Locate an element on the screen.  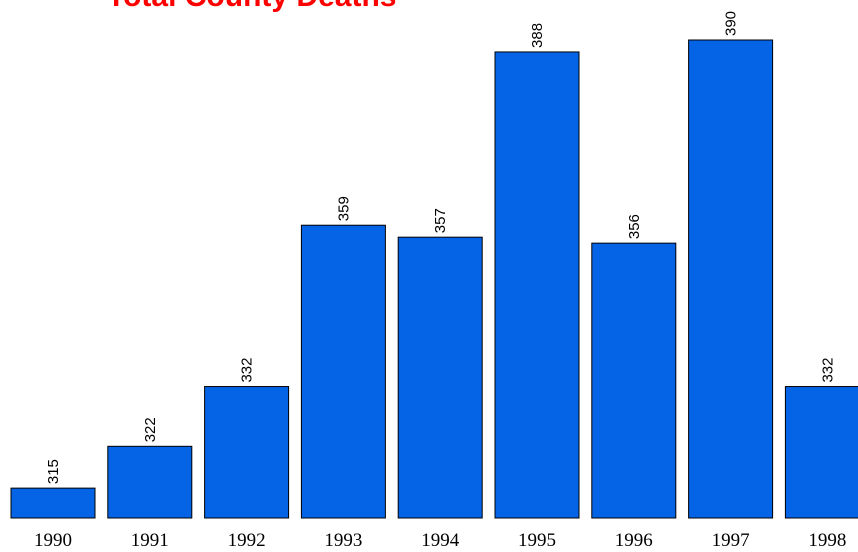
bar-1991 is located at coordinates (150, 482).